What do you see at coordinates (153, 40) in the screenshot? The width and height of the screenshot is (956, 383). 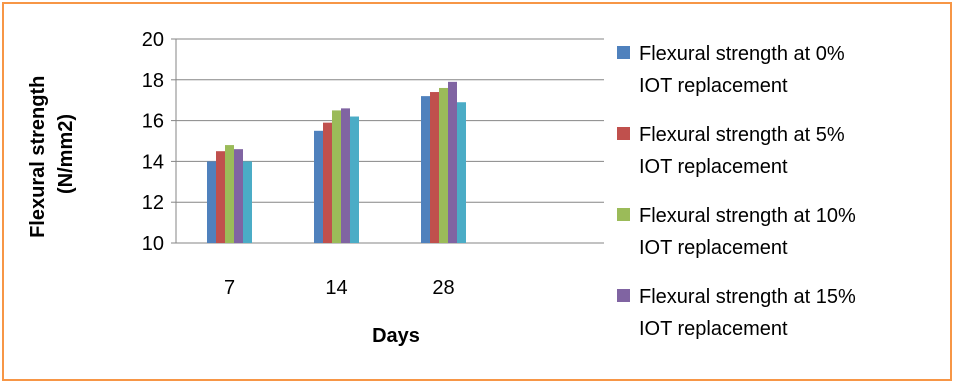 I see `y-tick-label: 20` at bounding box center [153, 40].